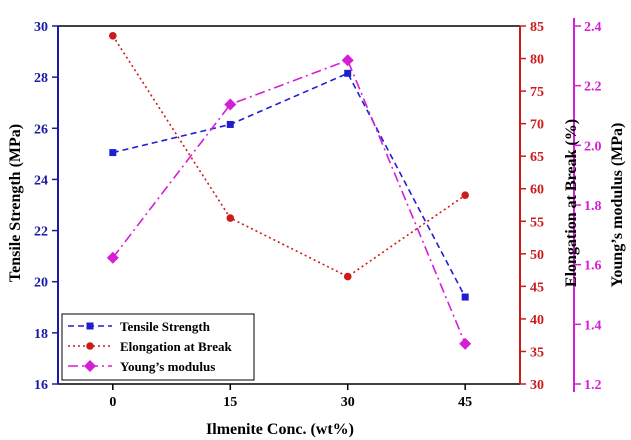 The width and height of the screenshot is (631, 440). I want to click on right-axis-tick-label: 70, so click(537, 125).